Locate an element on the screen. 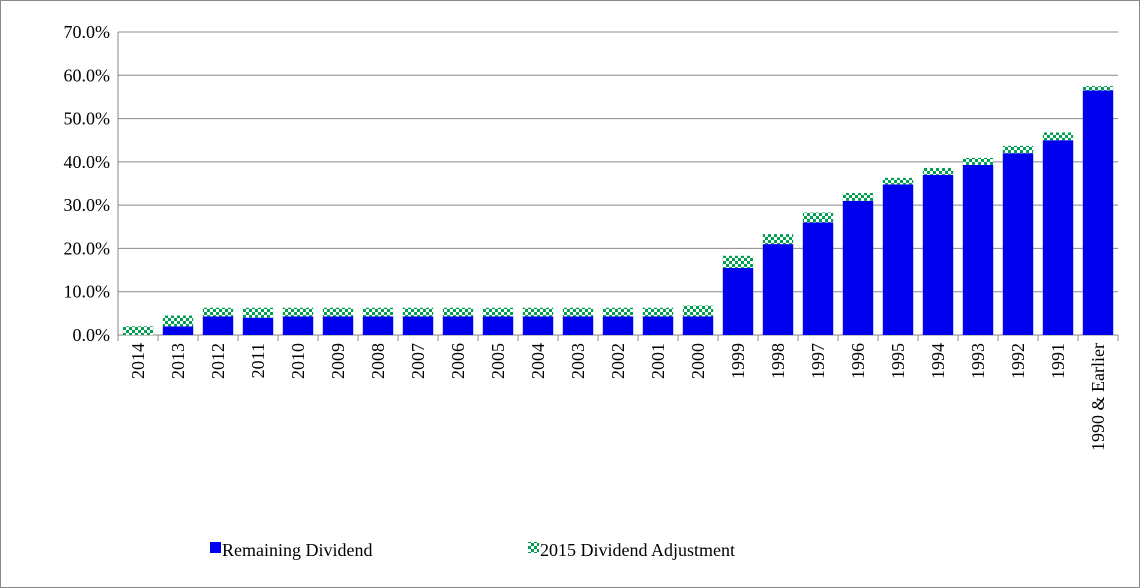 This screenshot has height=588, width=1140. y-tick-label: 30.0% is located at coordinates (87, 205).